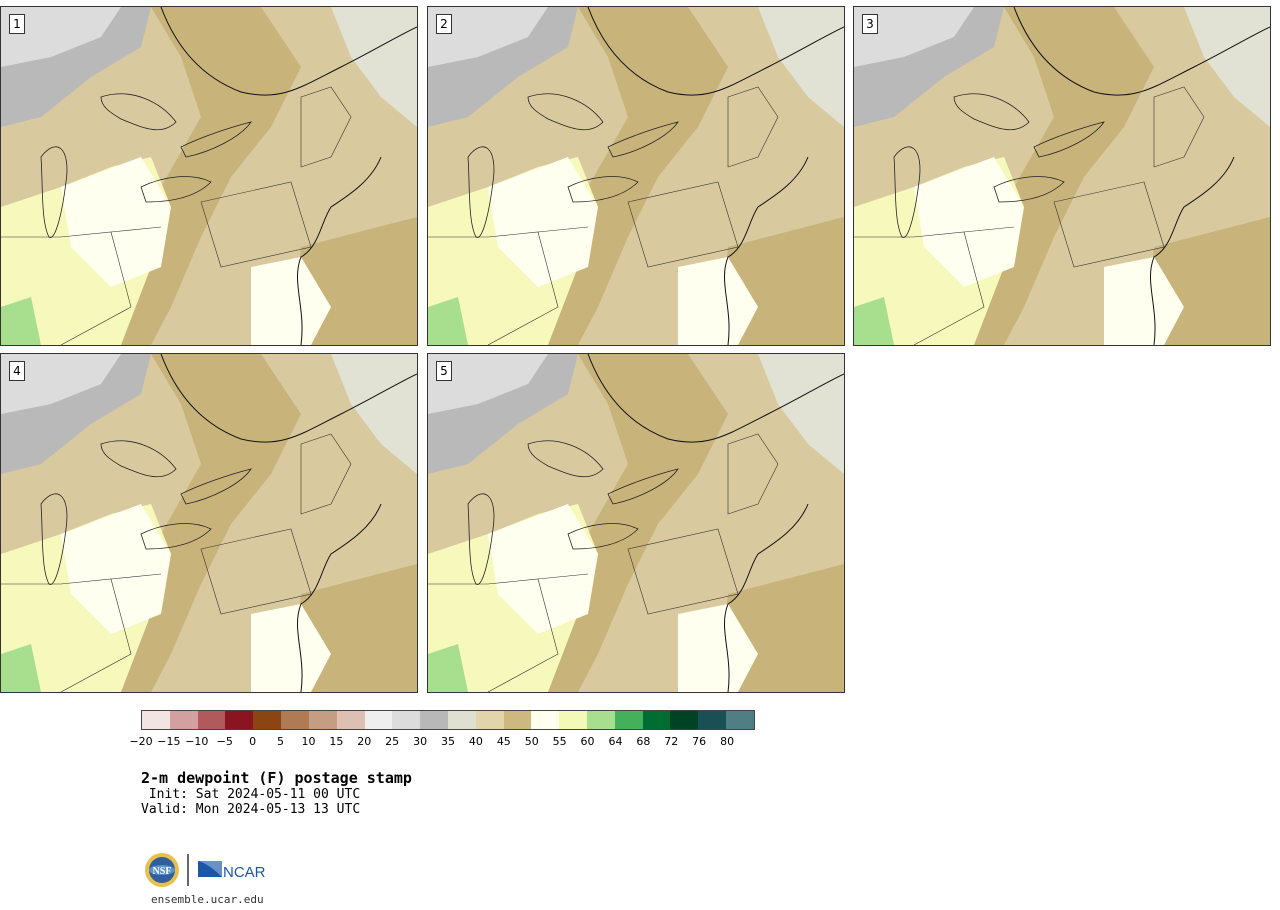  I want to click on colorbar-tick-label: 20, so click(364, 741).